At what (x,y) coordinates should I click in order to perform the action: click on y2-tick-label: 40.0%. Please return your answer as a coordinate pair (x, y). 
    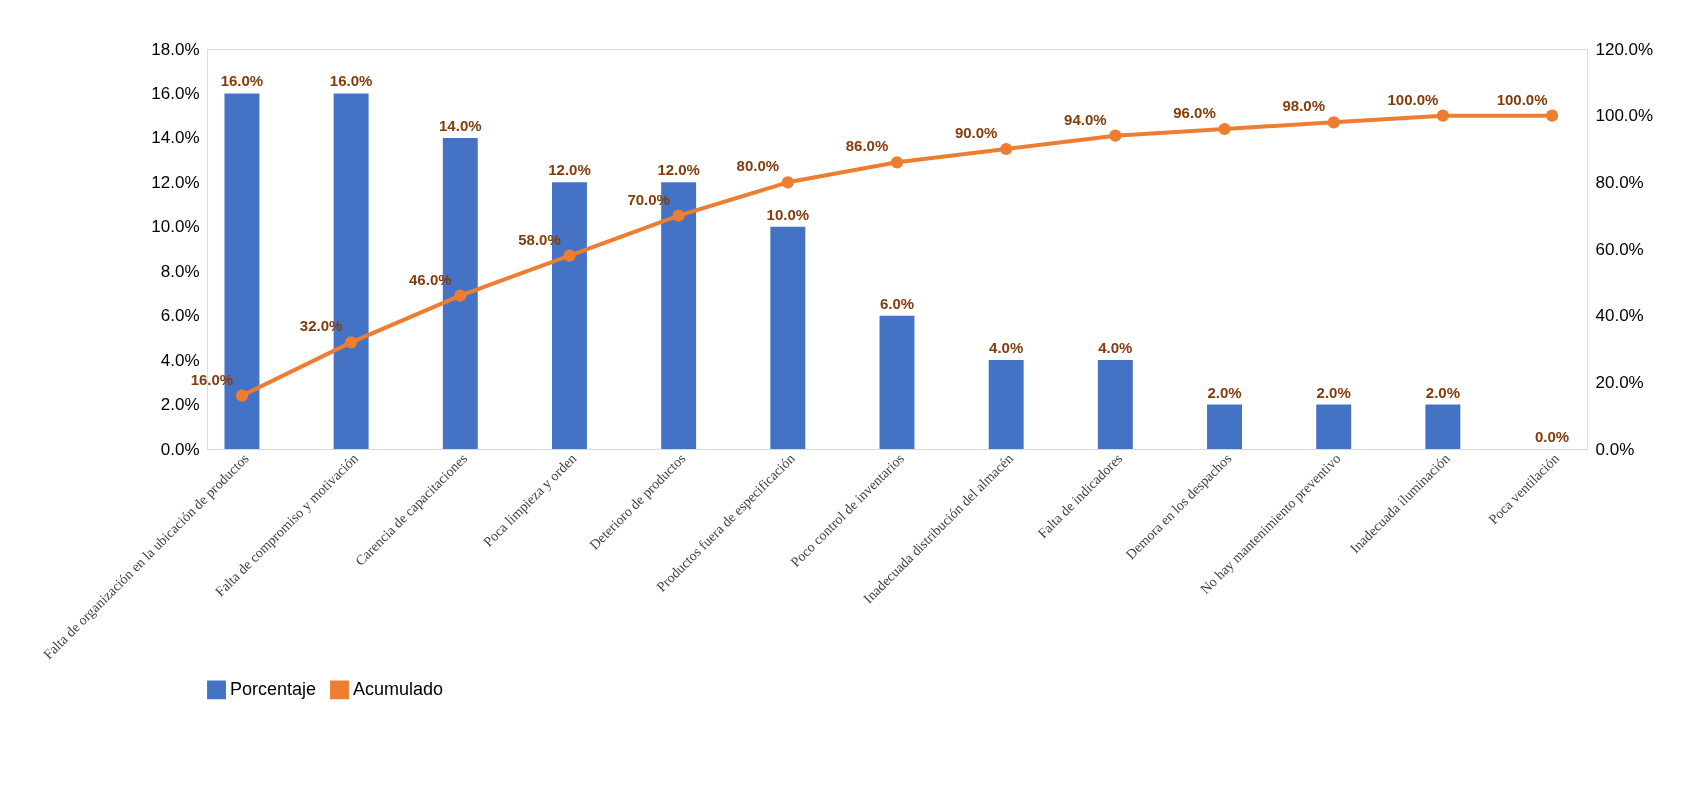
    Looking at the image, I should click on (1619, 316).